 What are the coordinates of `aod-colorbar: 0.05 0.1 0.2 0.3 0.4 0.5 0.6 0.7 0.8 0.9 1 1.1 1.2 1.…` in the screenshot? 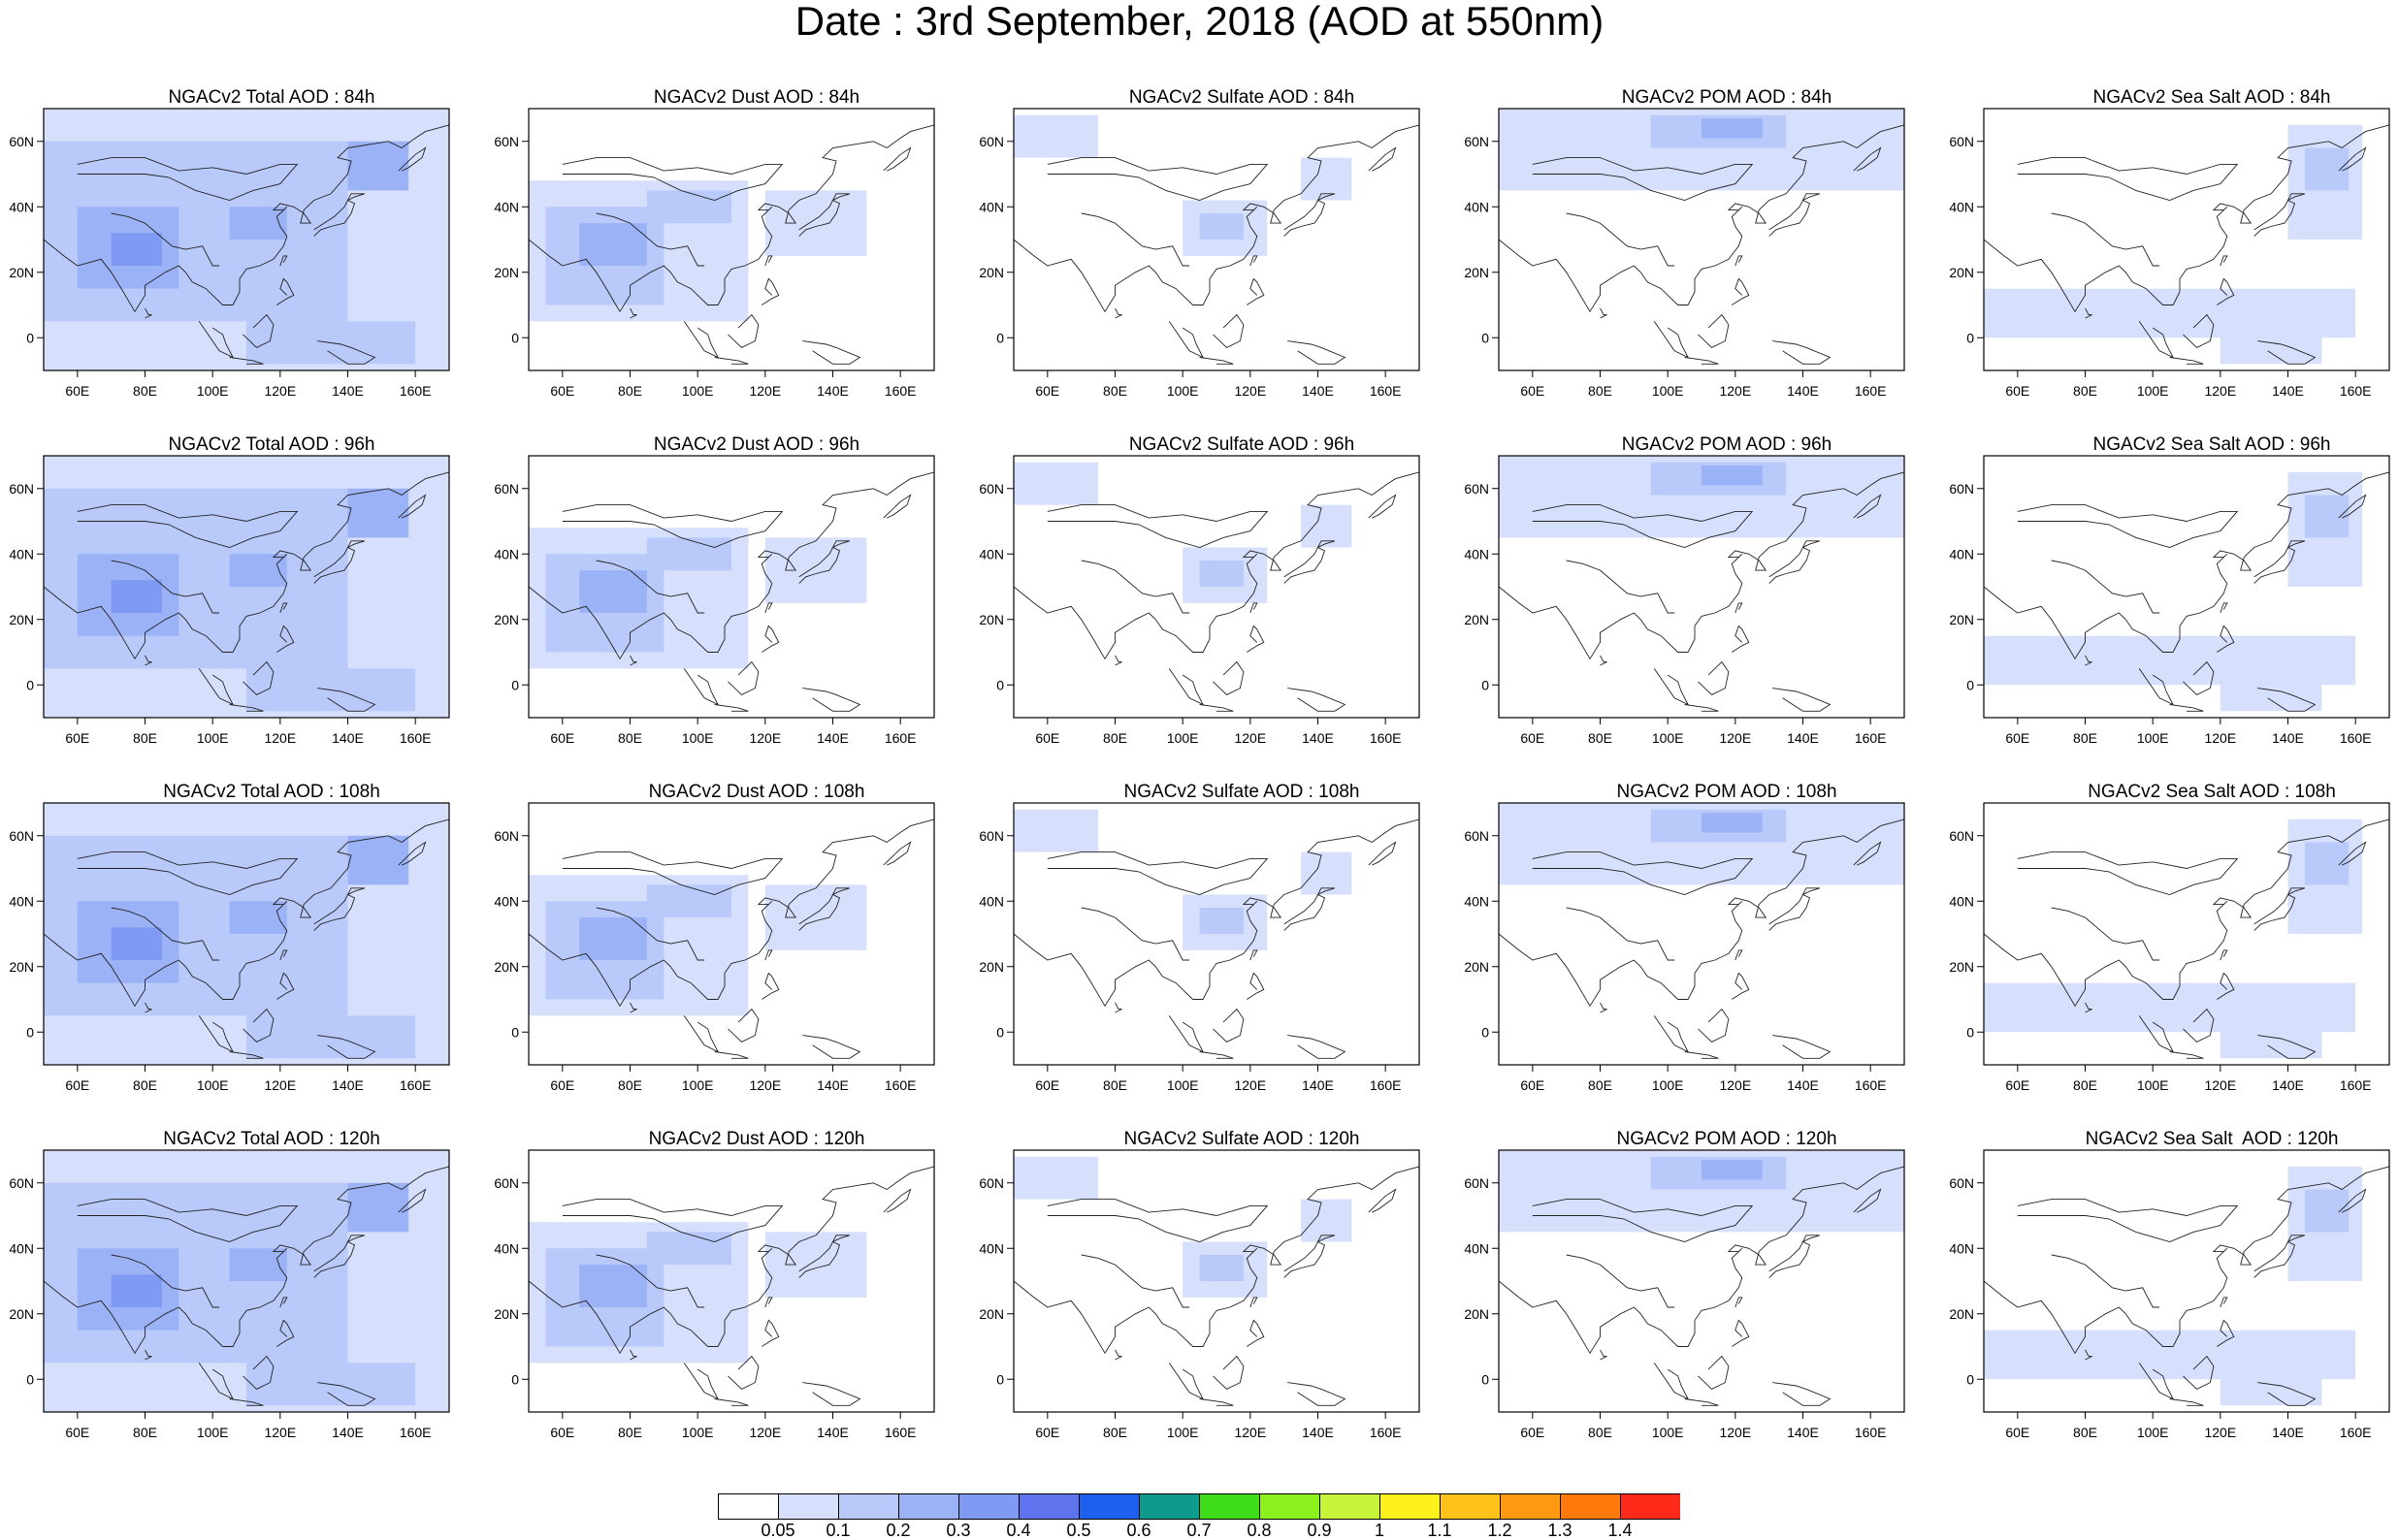 It's located at (1199, 1515).